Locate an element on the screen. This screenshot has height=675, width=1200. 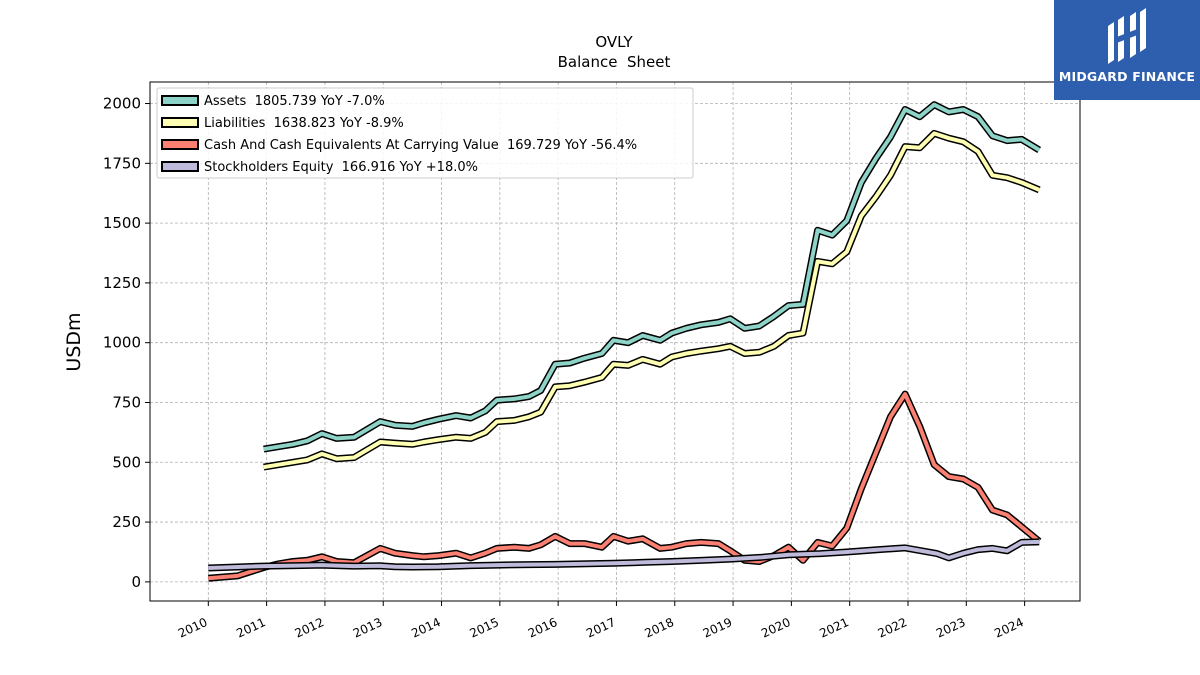
y-tick-label: 1500 is located at coordinates (122, 223).